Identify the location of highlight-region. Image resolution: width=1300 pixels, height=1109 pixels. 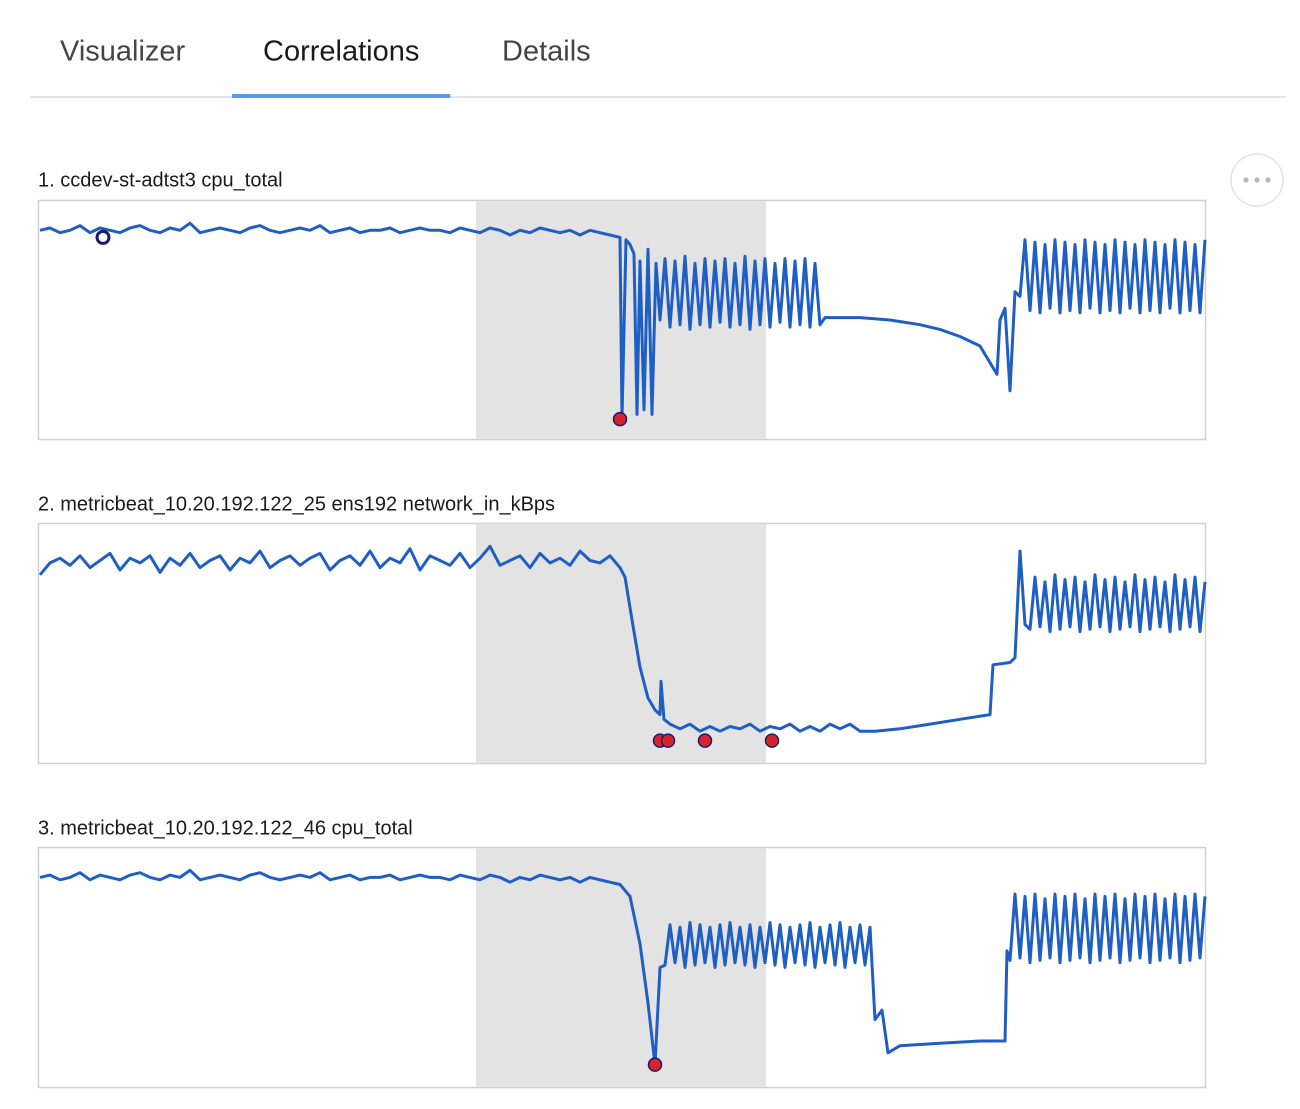
(621, 643).